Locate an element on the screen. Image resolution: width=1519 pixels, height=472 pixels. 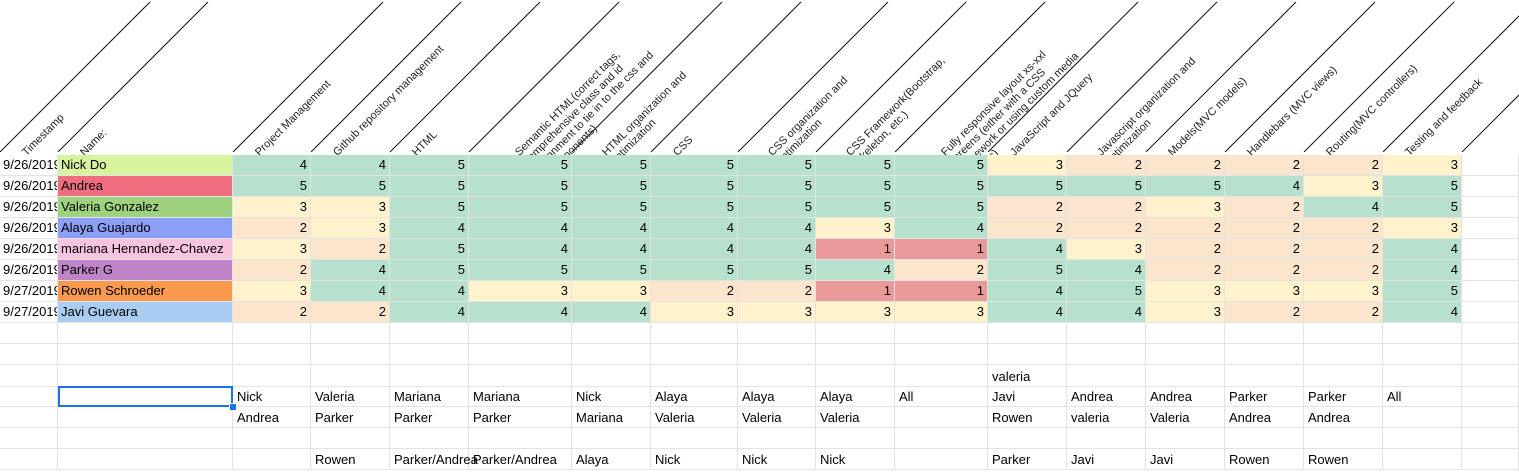
name-cell: Parker G is located at coordinates (145, 270).